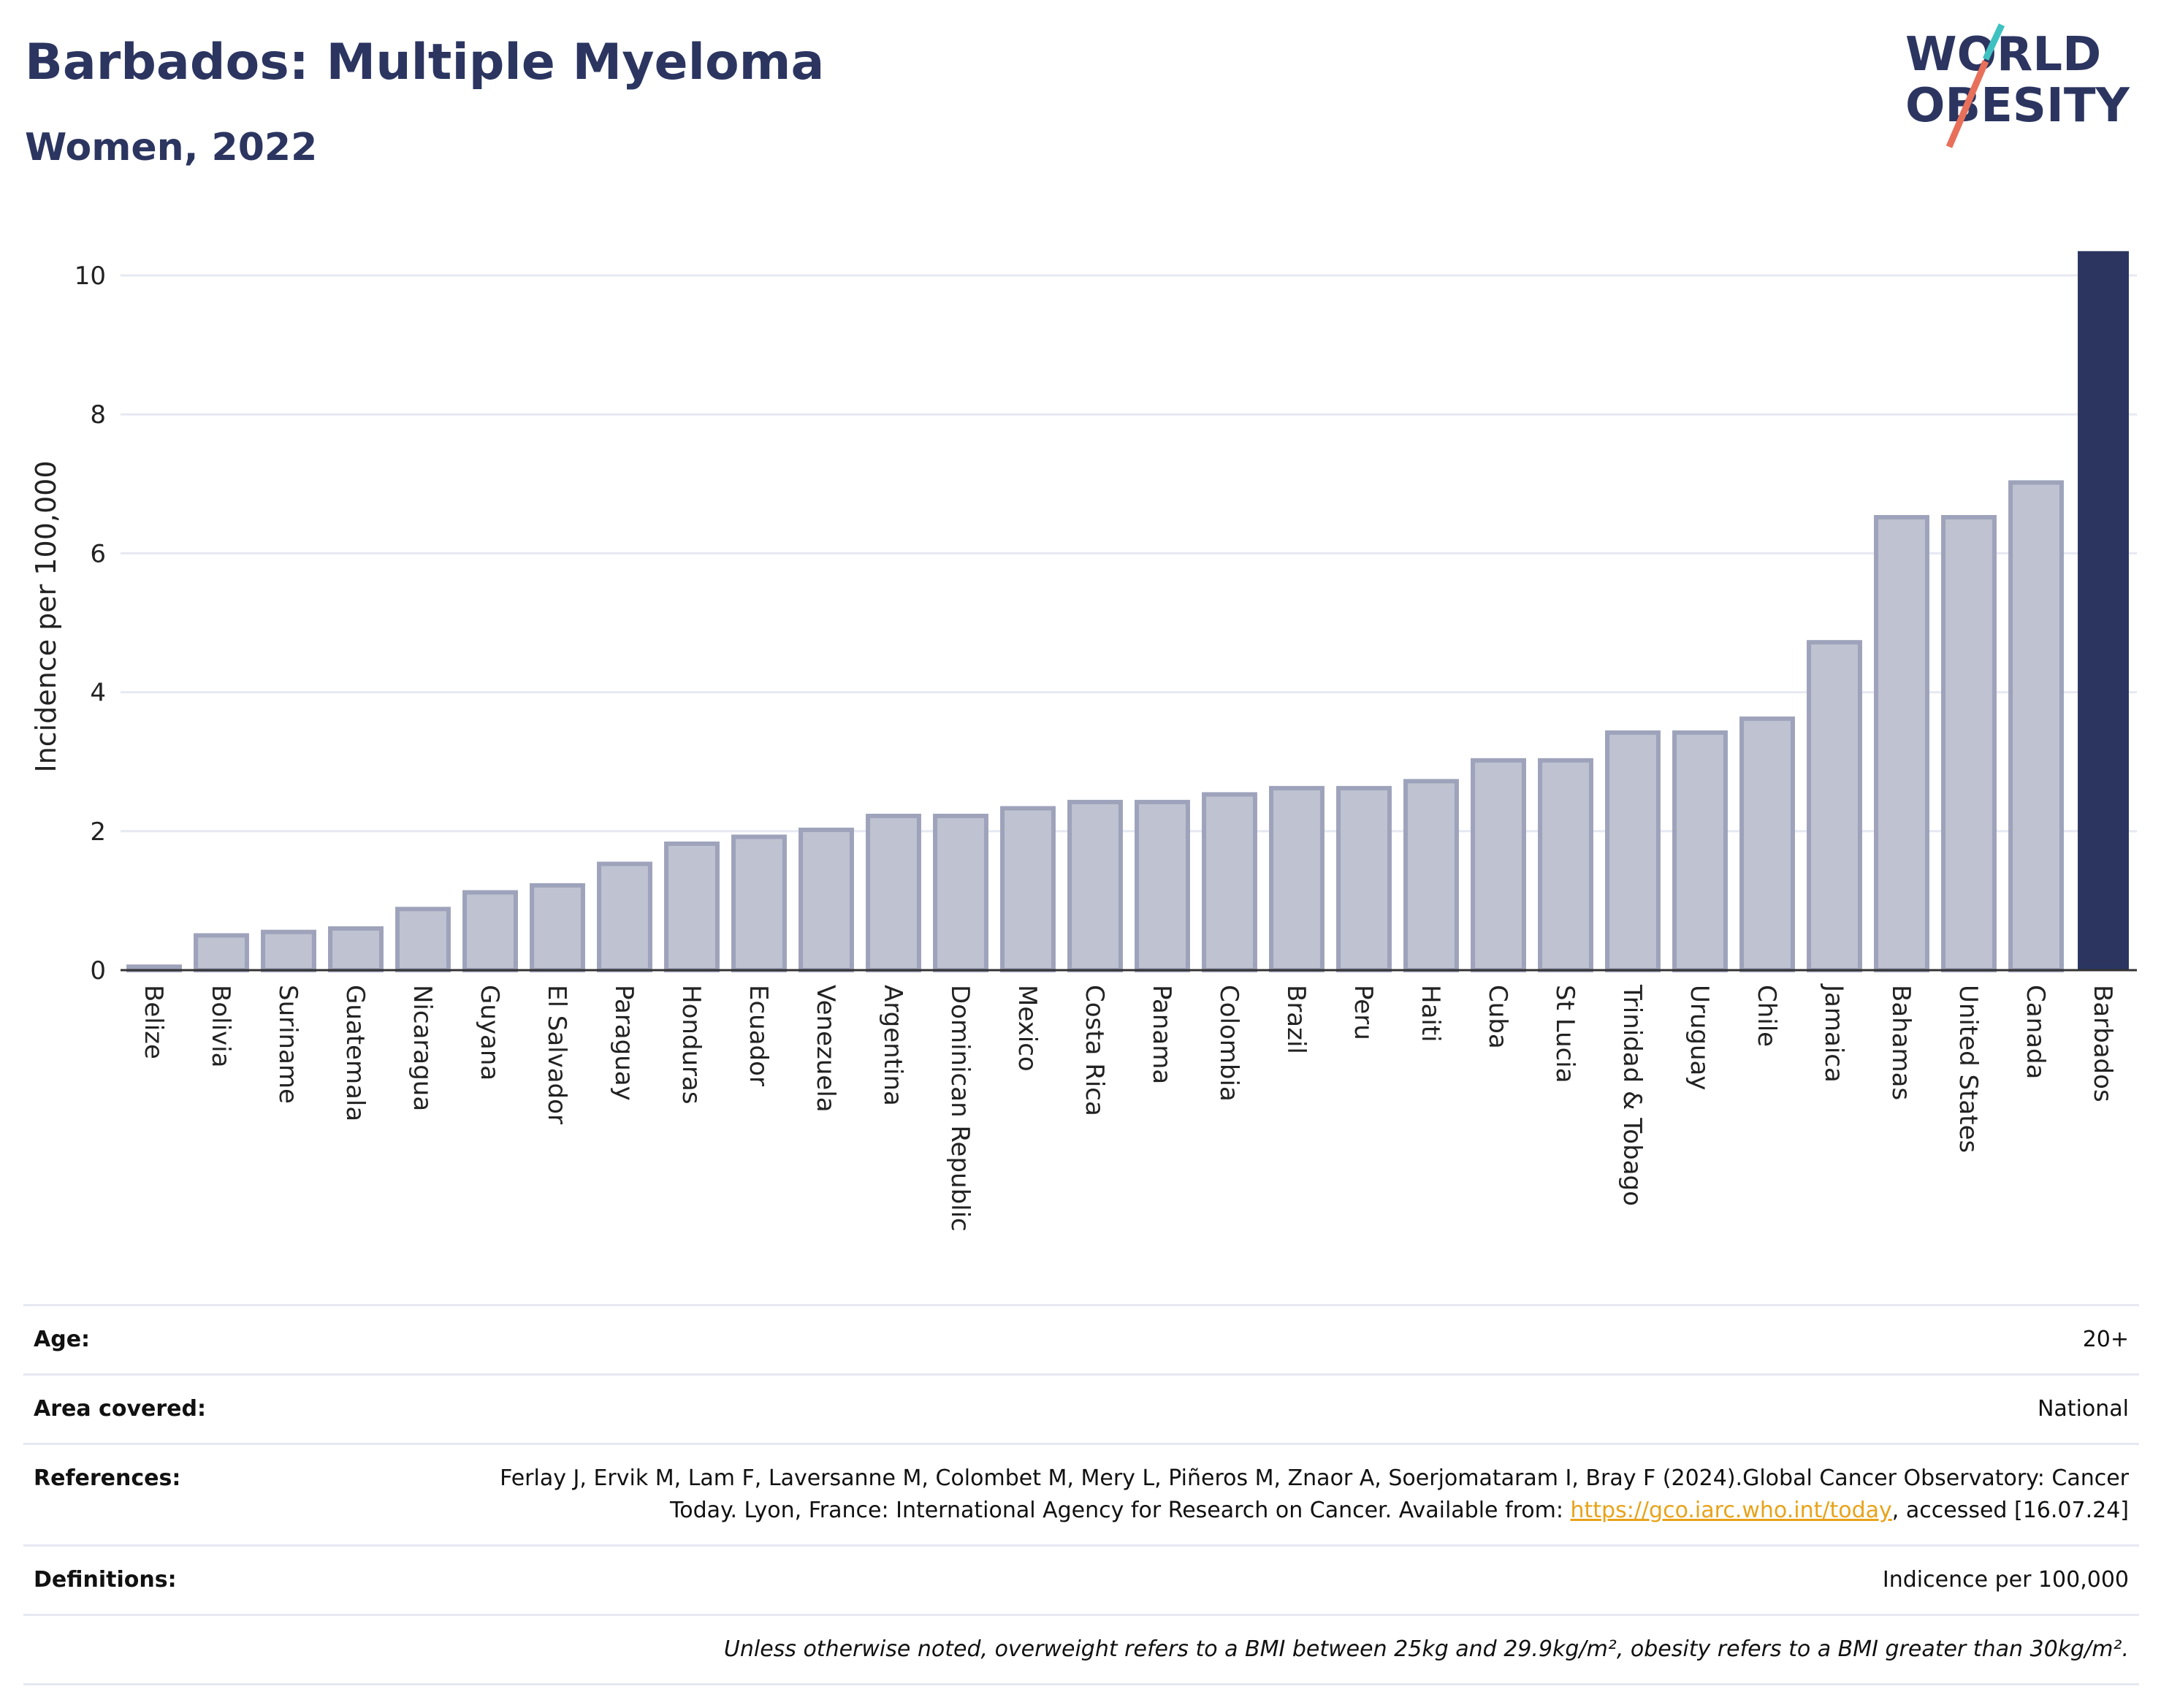 The width and height of the screenshot is (2161, 1708). Describe the element at coordinates (98, 832) in the screenshot. I see `y-tick-label: 2` at that location.